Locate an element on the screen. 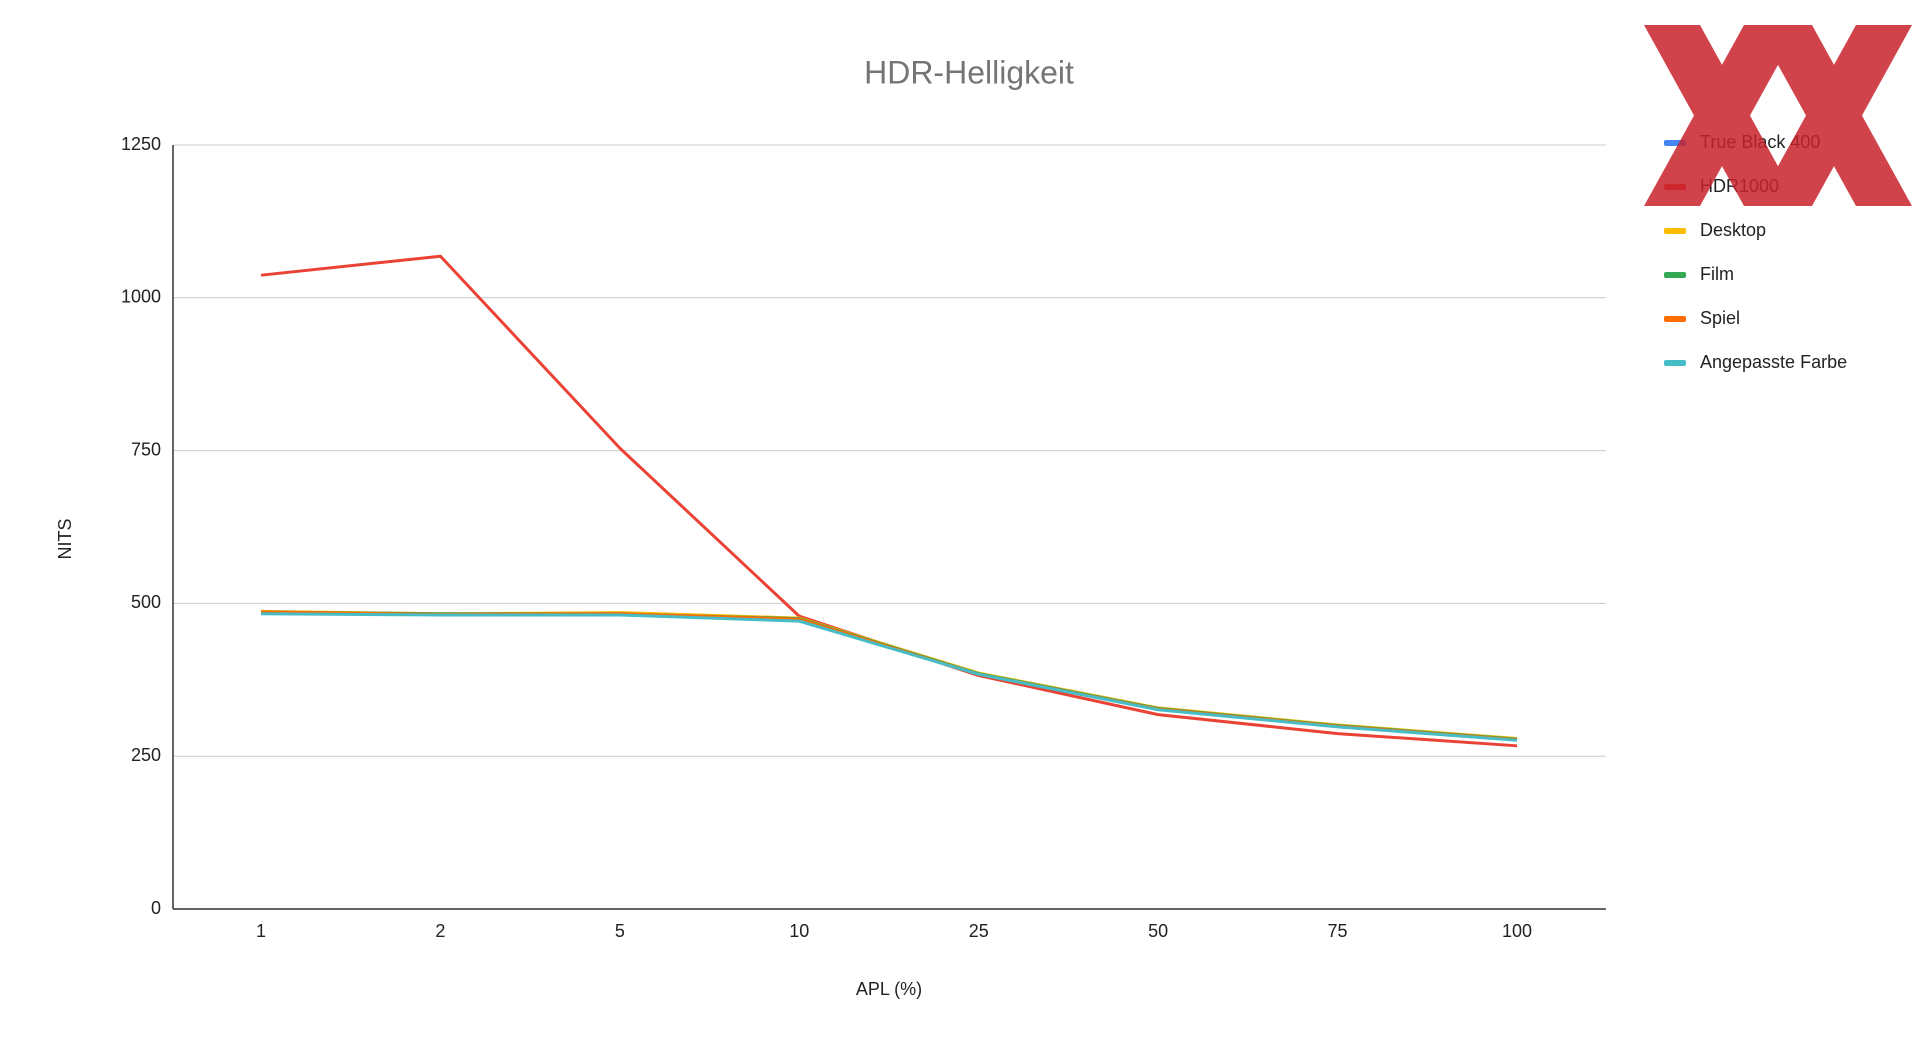  x-tick-label: 25 is located at coordinates (979, 931).